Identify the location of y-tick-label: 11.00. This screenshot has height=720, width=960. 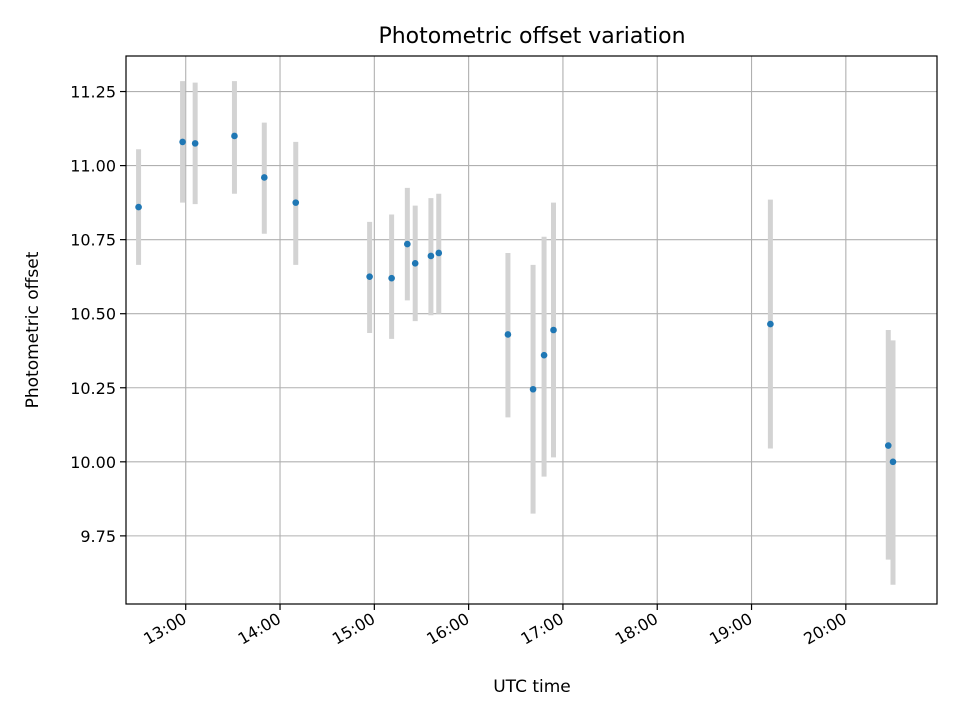
(93, 166).